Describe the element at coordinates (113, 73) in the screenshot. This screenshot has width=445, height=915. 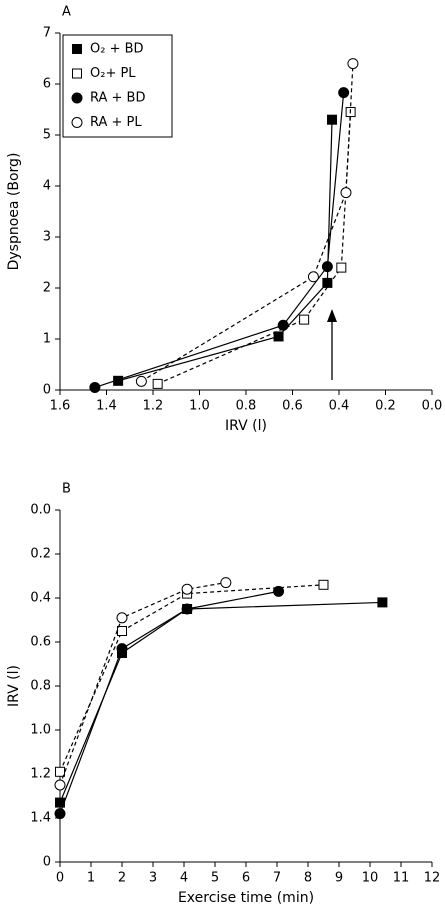
I see `legend-label: O₂+ PL` at that location.